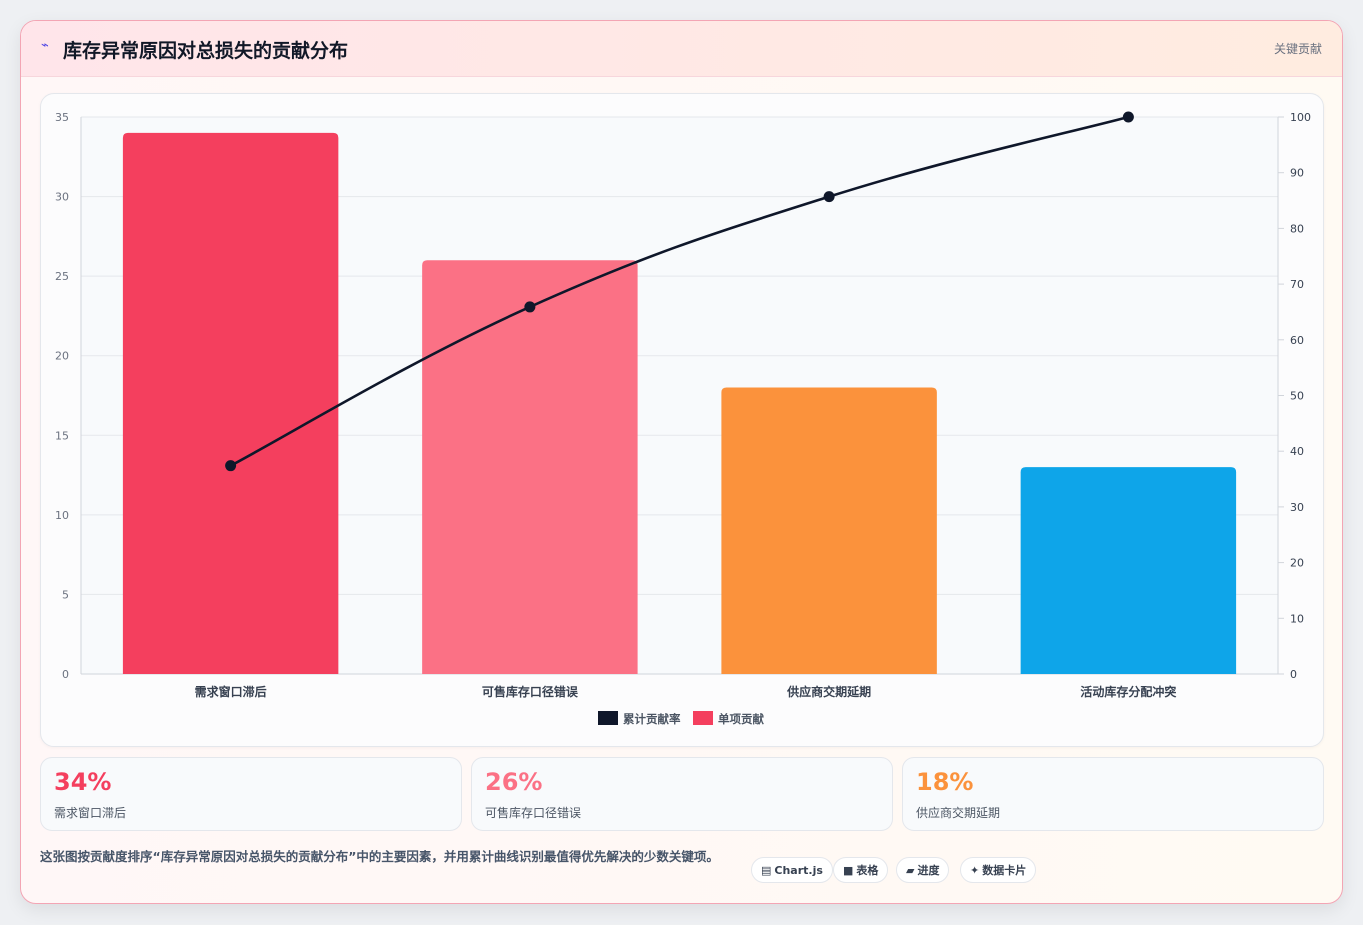 This screenshot has width=1363, height=925. Describe the element at coordinates (1300, 117) in the screenshot. I see `y-right-tick-label: 100` at that location.